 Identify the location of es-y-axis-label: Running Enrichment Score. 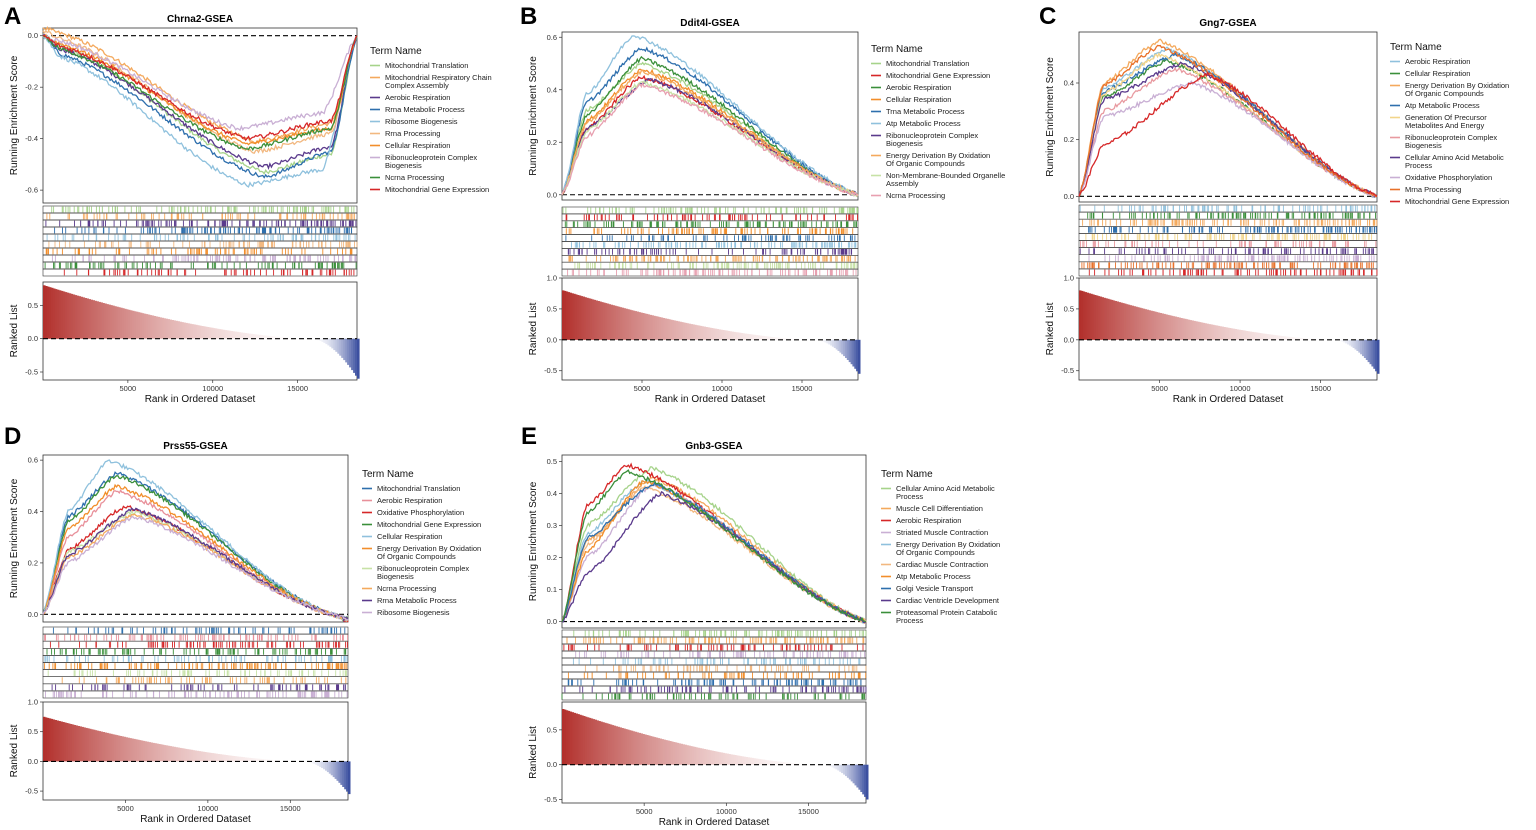
(533, 116).